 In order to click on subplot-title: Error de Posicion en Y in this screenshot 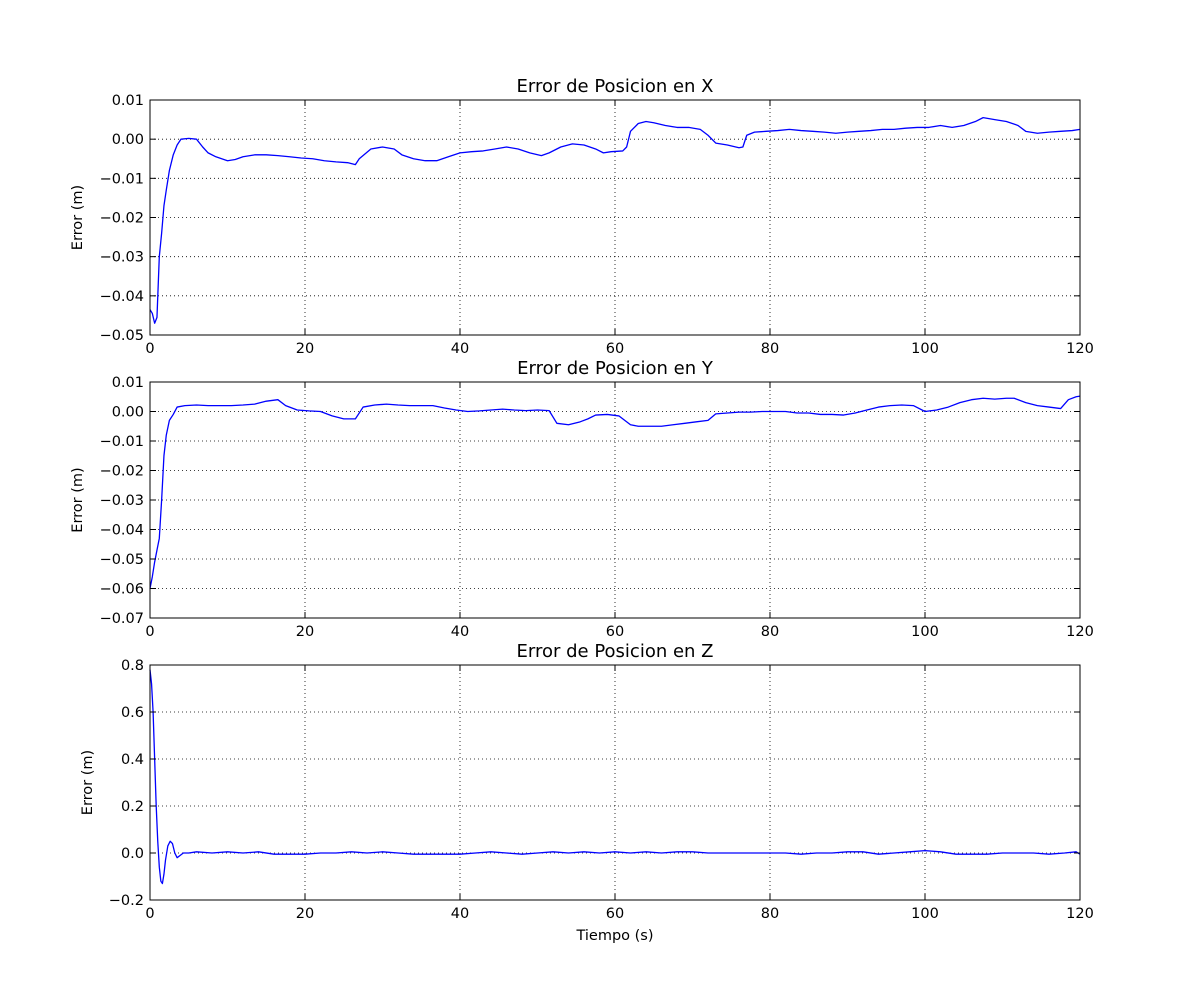, I will do `click(615, 368)`.